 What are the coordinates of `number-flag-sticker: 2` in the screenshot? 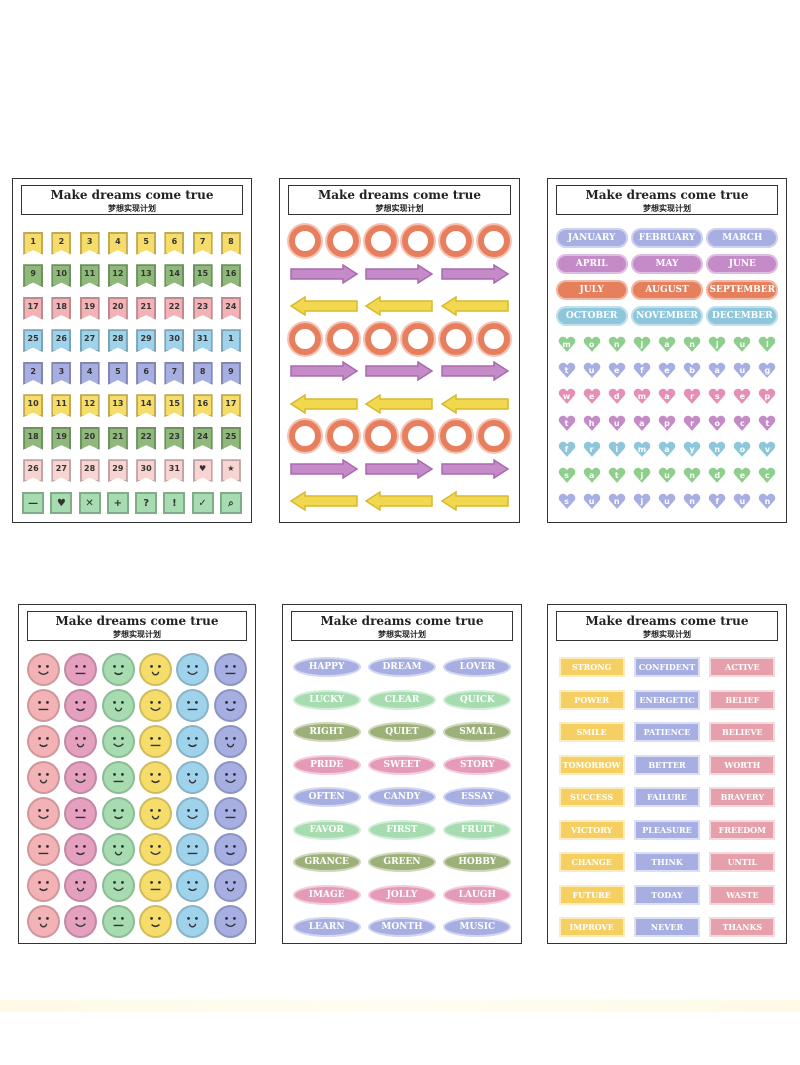 It's located at (33, 373).